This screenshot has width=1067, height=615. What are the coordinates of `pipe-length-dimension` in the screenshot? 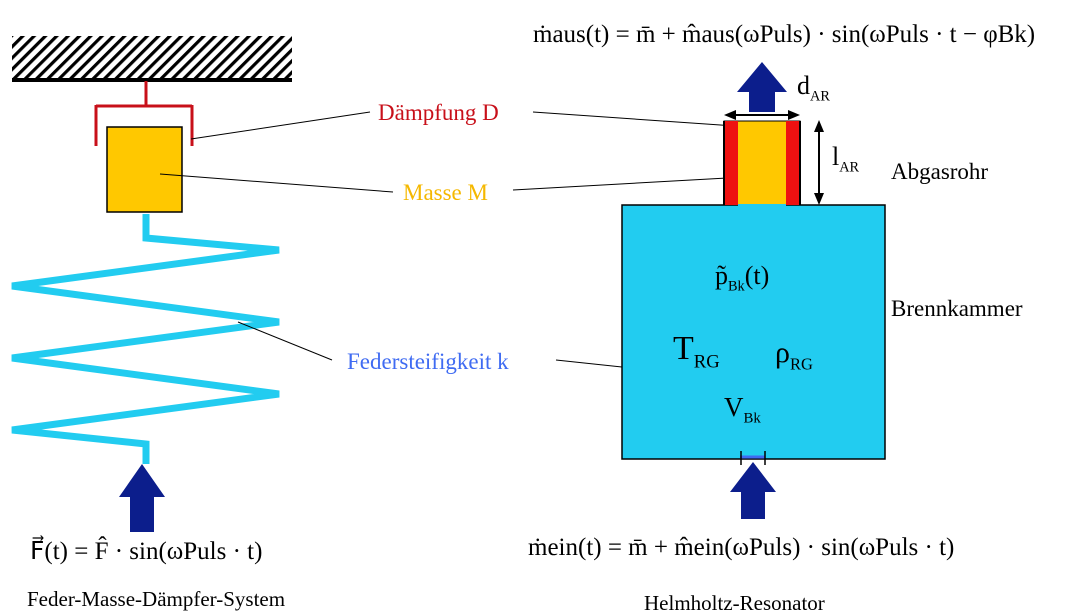 It's located at (819, 162).